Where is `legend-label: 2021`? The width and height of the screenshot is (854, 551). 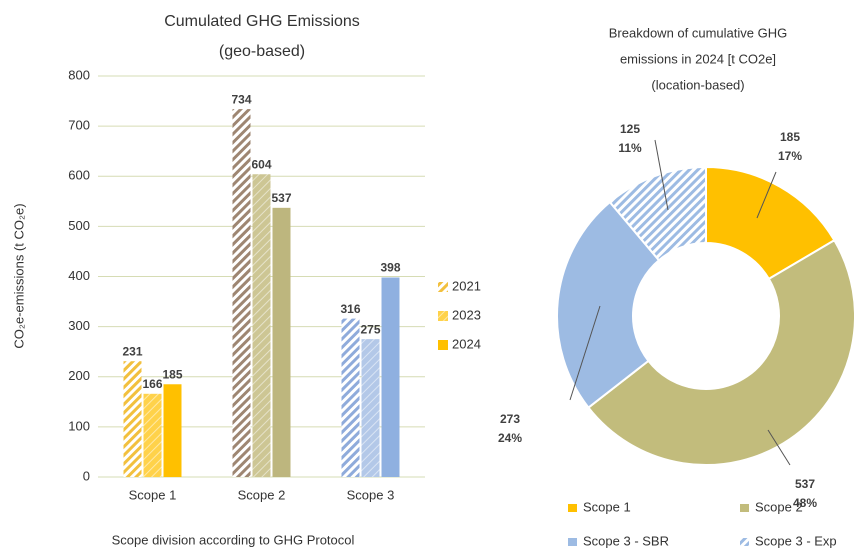
legend-label: 2021 is located at coordinates (466, 285).